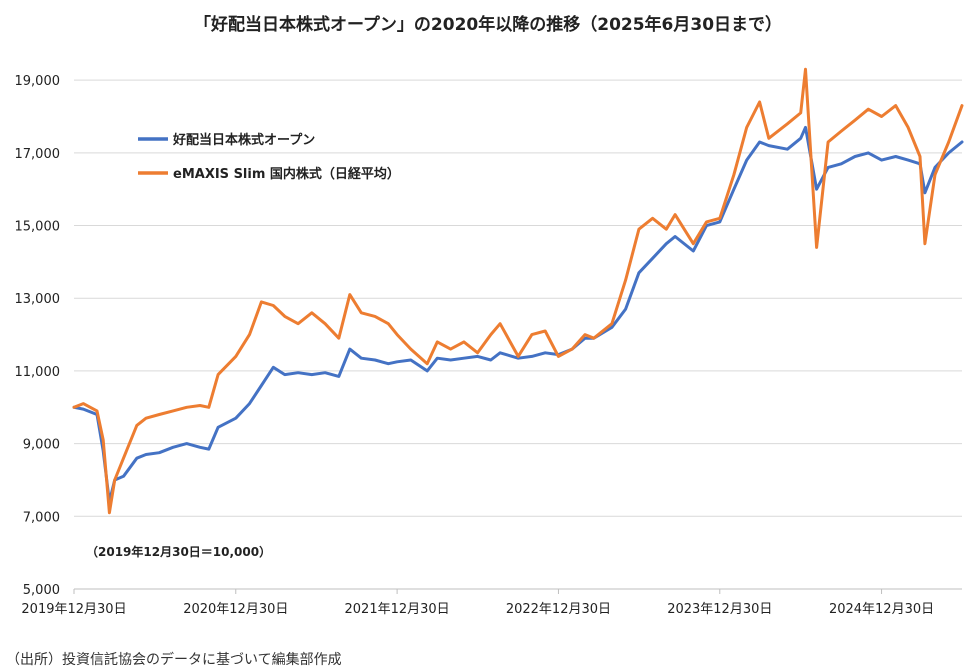 Image resolution: width=977 pixels, height=672 pixels. What do you see at coordinates (41, 517) in the screenshot?
I see `y-tick-label: 7,000` at bounding box center [41, 517].